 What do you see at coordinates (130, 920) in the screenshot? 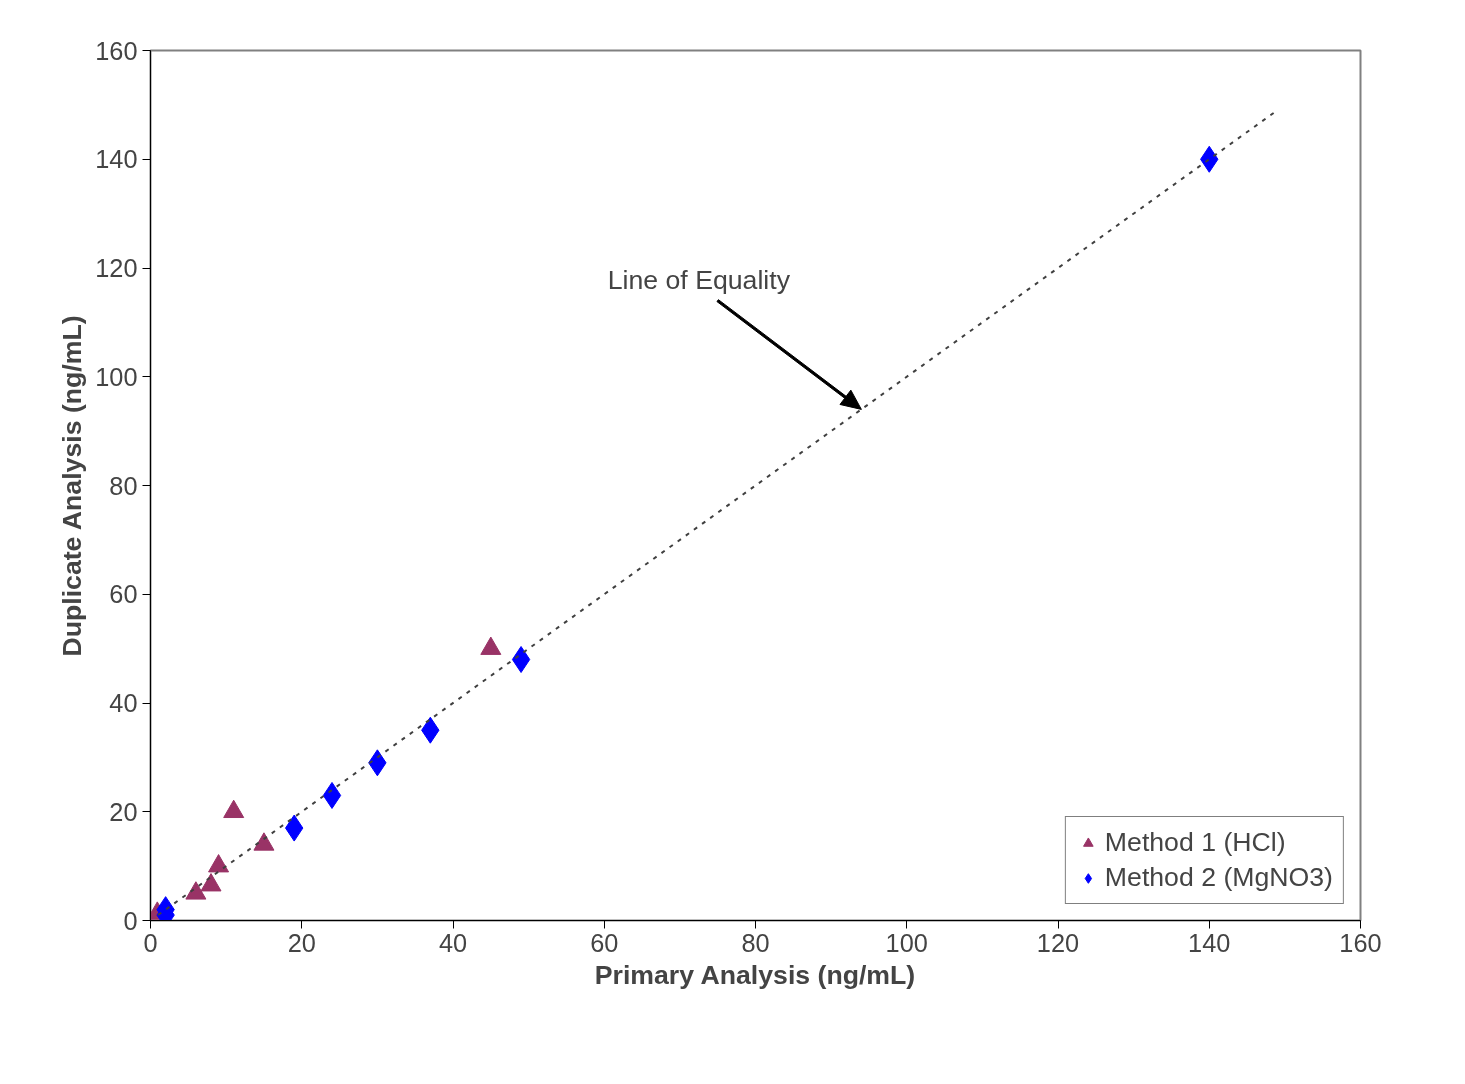
I see `y-tick-label: 0` at bounding box center [130, 920].